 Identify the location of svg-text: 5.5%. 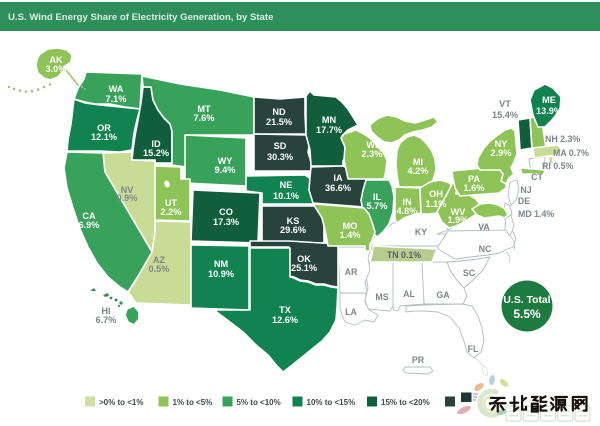
(527, 314).